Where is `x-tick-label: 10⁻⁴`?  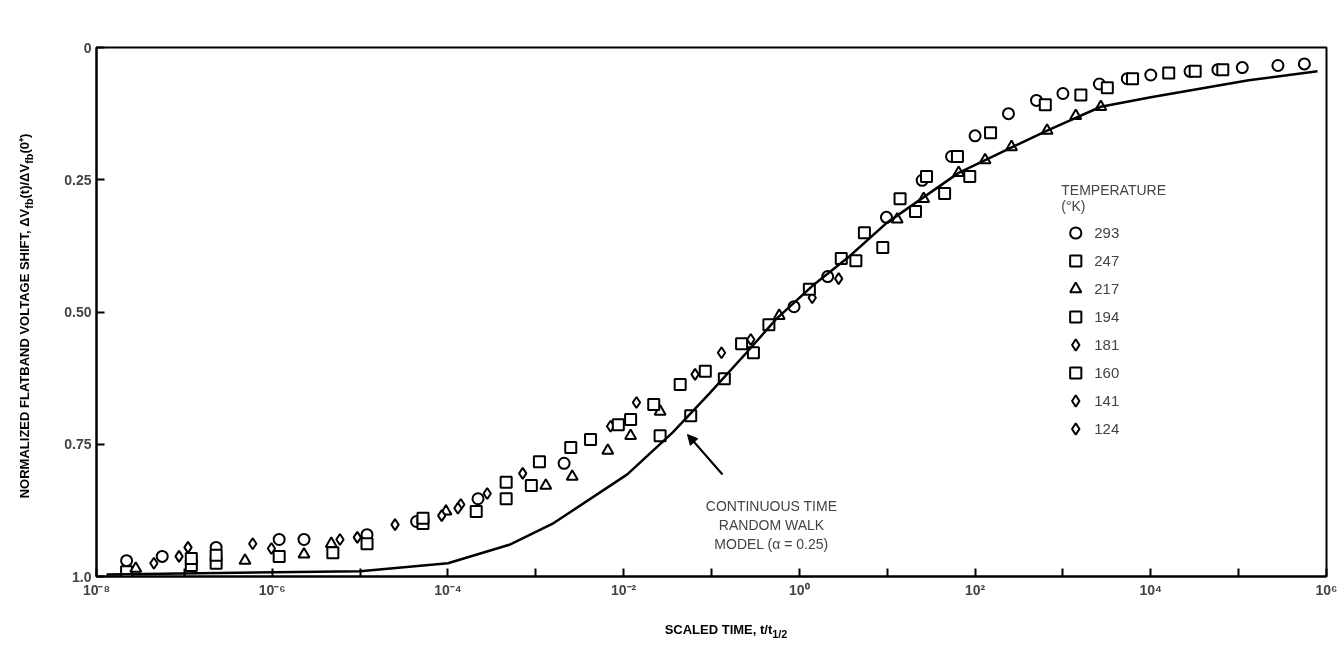
x-tick-label: 10⁻⁴ is located at coordinates (448, 589).